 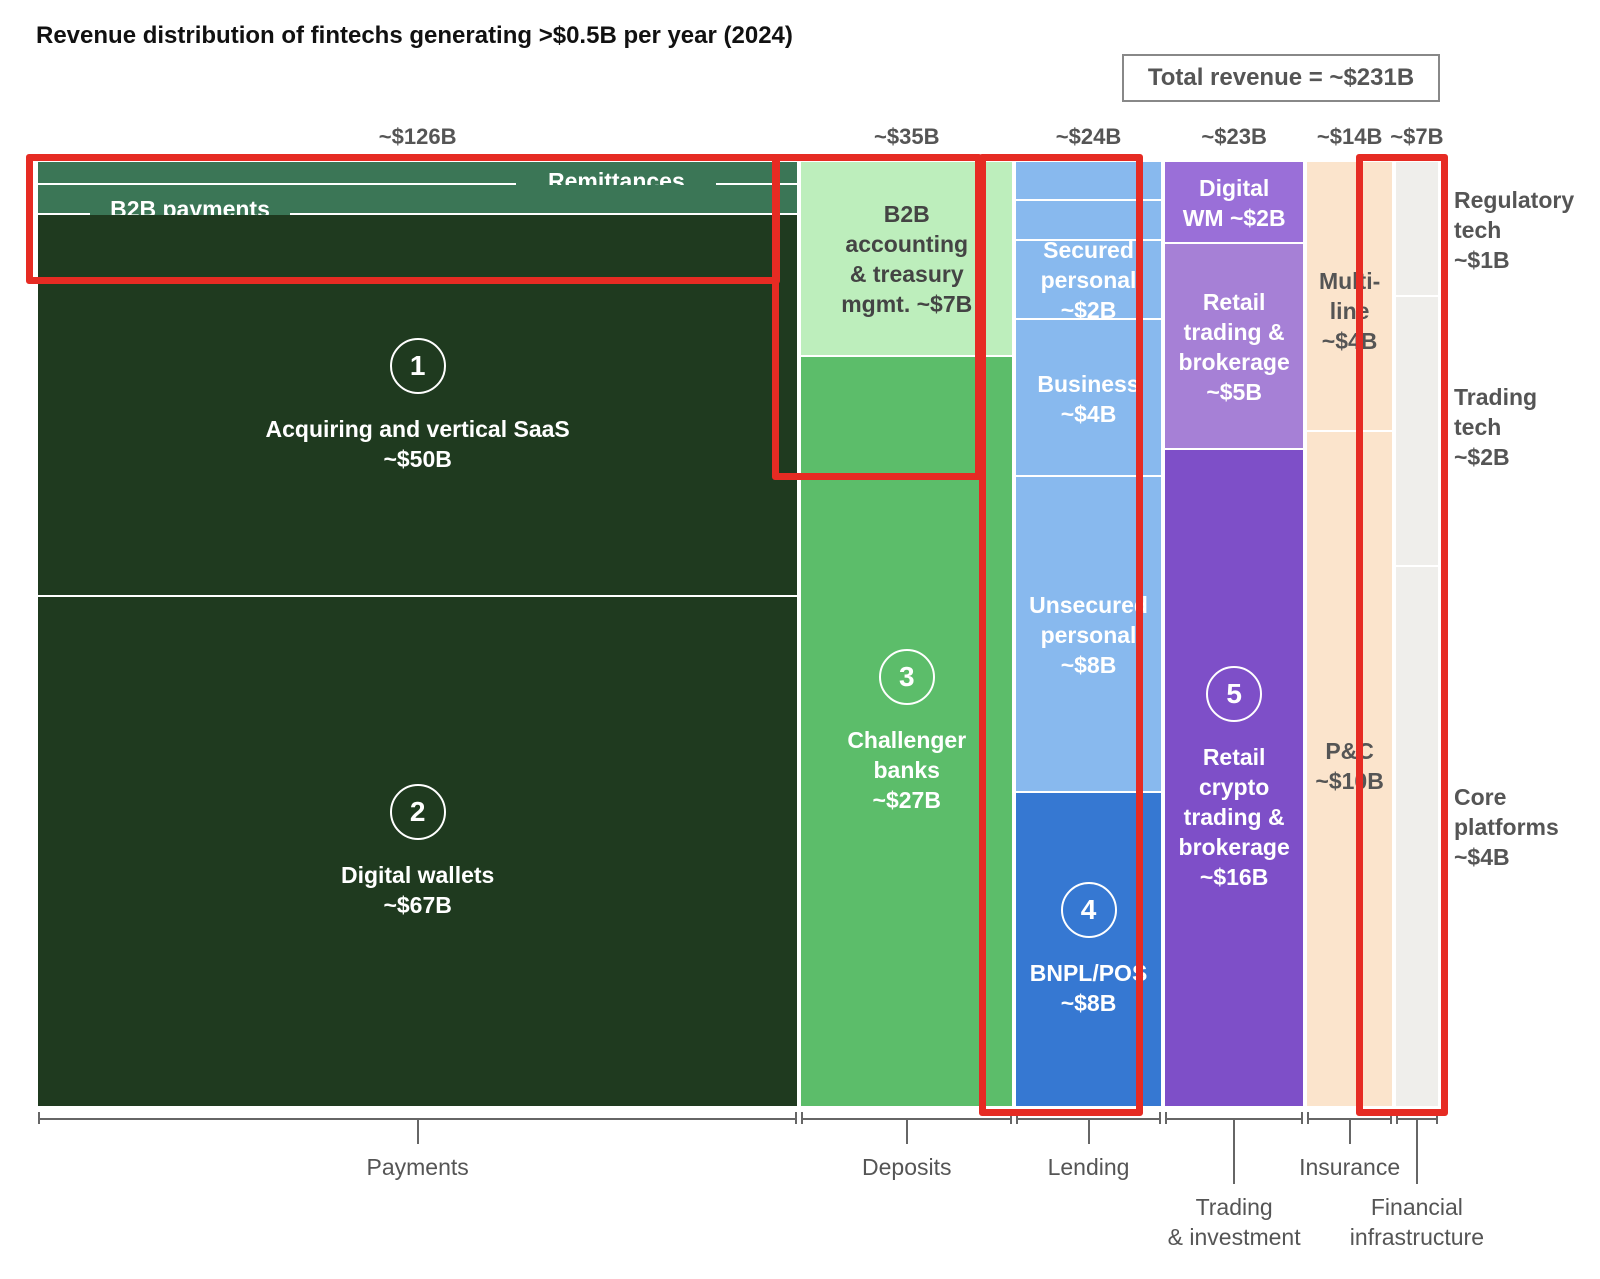 I want to click on category-label: Insurance, so click(x=1350, y=1167).